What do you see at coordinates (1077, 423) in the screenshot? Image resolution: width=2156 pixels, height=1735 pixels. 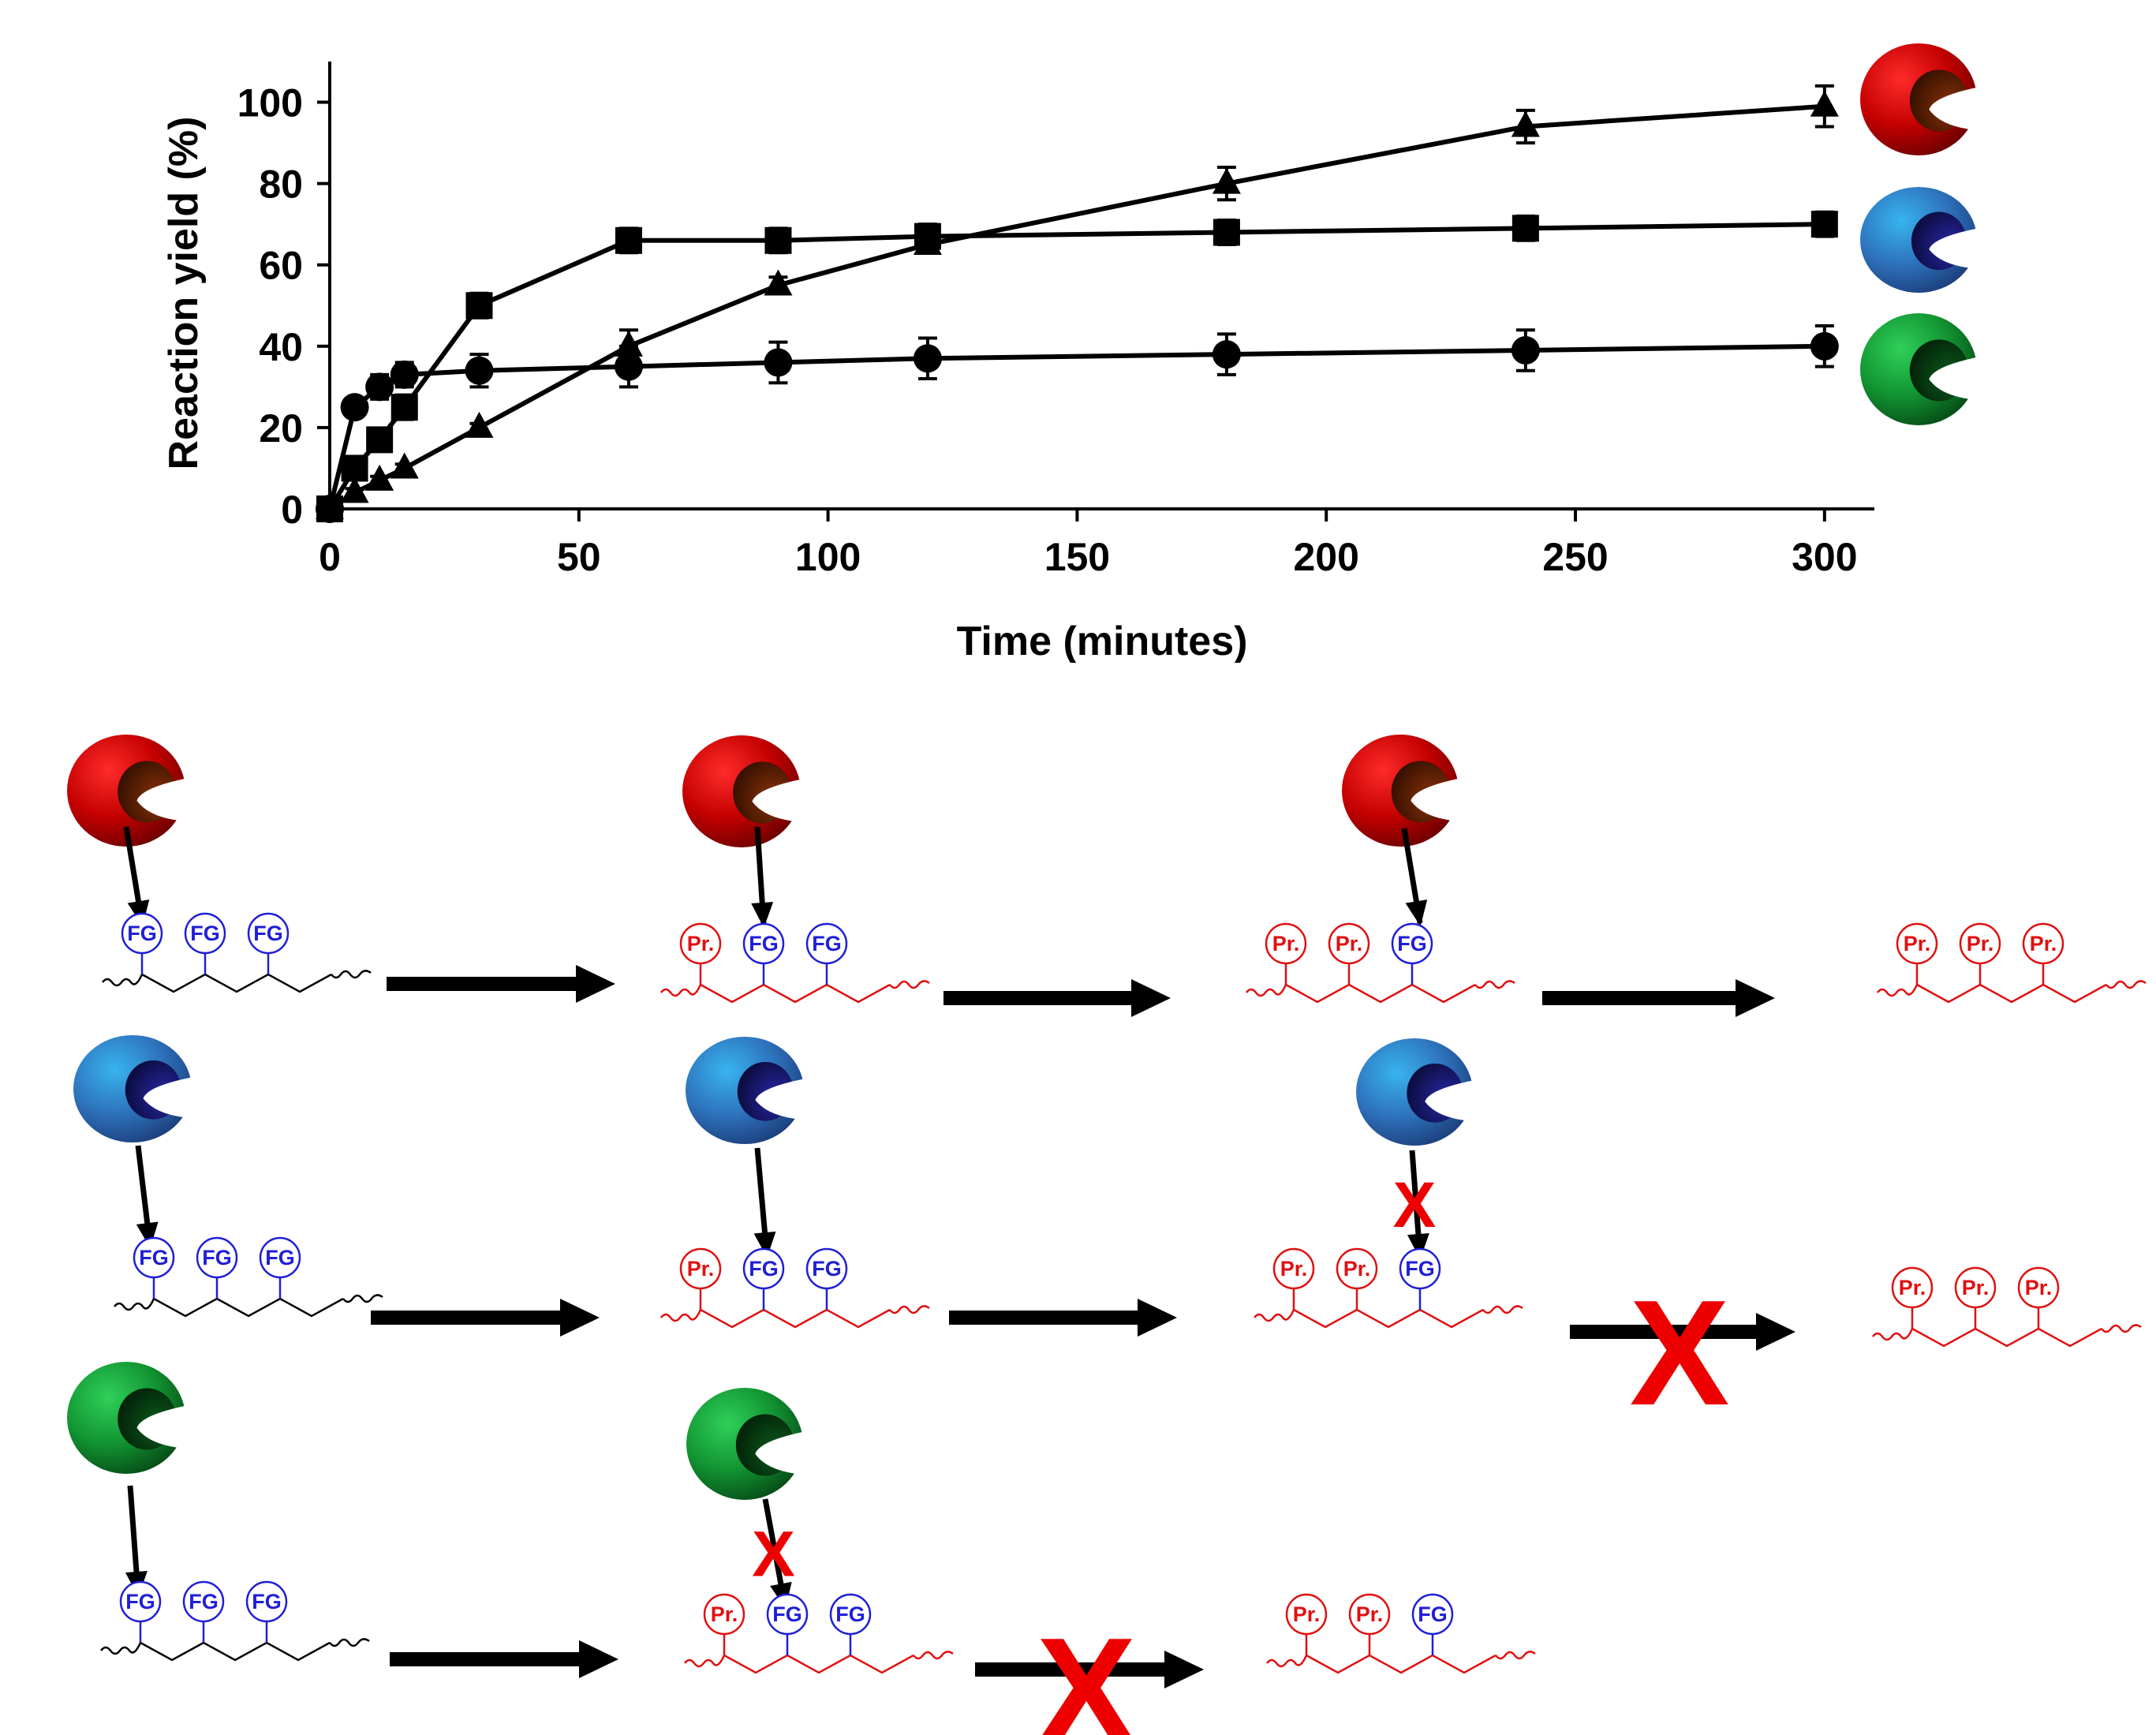 I see `series-green` at bounding box center [1077, 423].